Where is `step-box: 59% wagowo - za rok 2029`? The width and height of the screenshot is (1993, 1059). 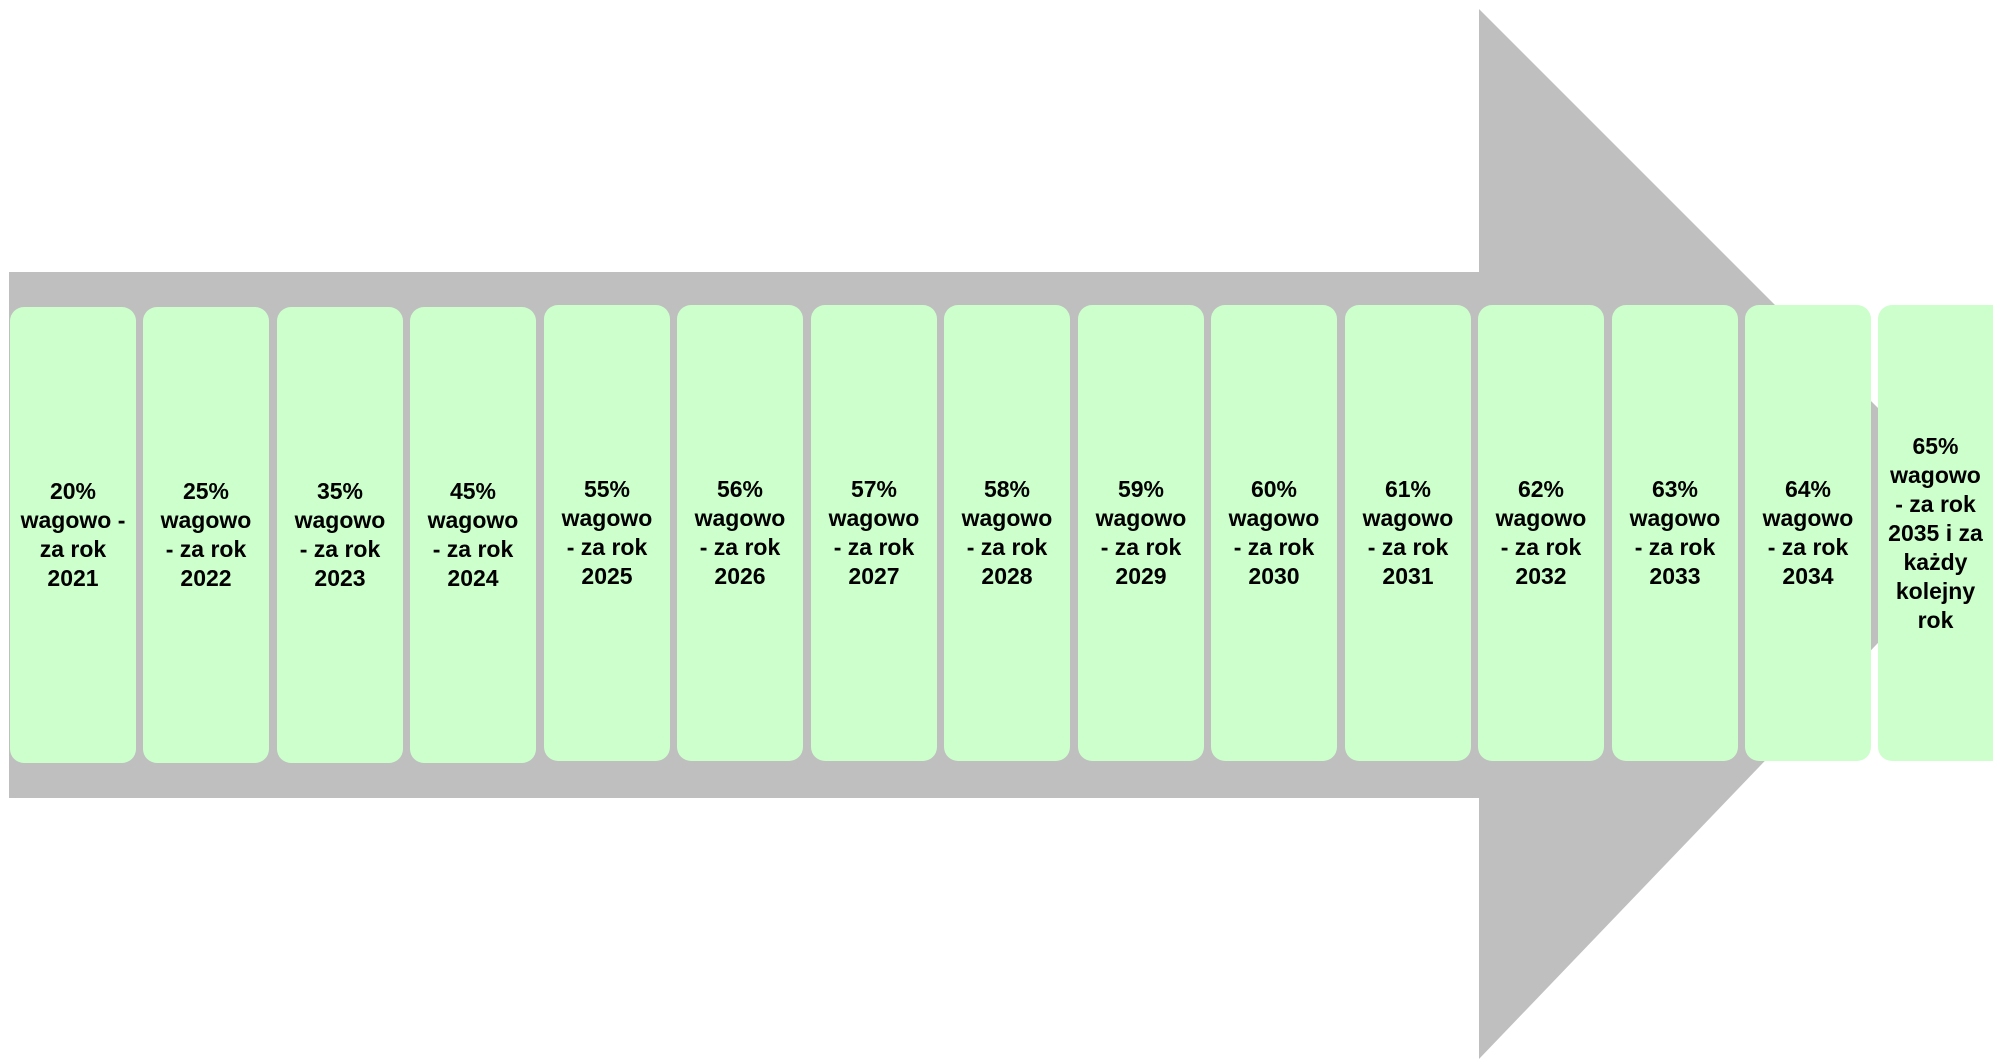
step-box: 59% wagowo - za rok 2029 is located at coordinates (1141, 533).